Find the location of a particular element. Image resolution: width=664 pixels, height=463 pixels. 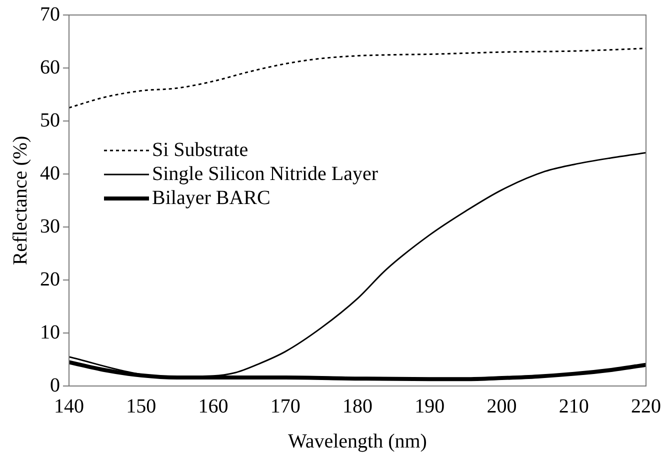

x-tick-label: 170 is located at coordinates (285, 406).